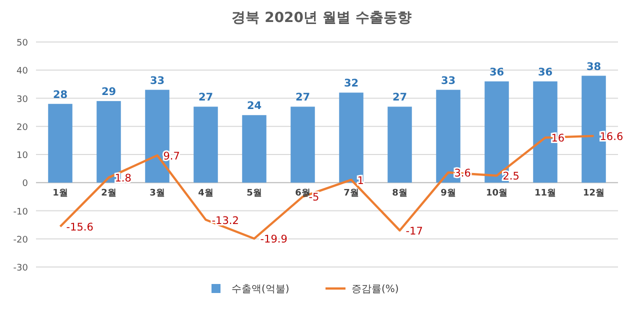 The width and height of the screenshot is (643, 309). What do you see at coordinates (157, 193) in the screenshot?
I see `x-tick-label: 3월` at bounding box center [157, 193].